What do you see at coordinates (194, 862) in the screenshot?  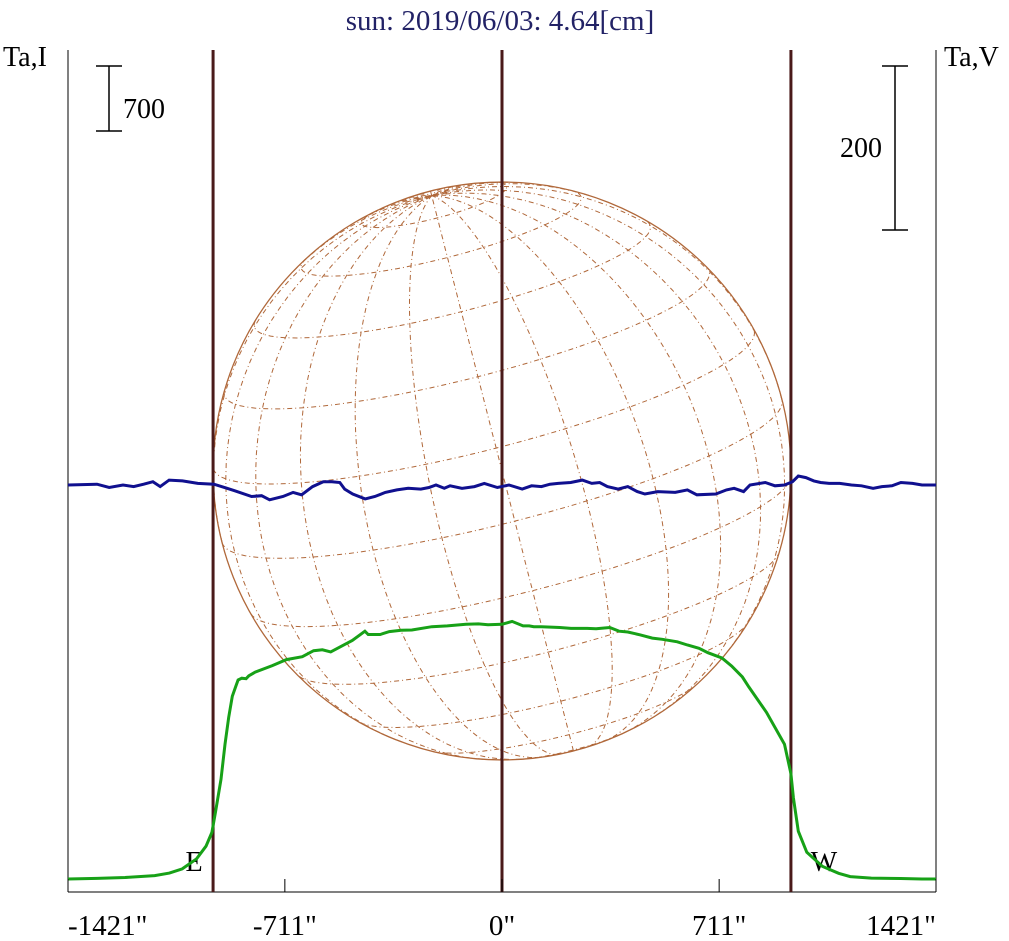 I see `east-limb-label: E` at bounding box center [194, 862].